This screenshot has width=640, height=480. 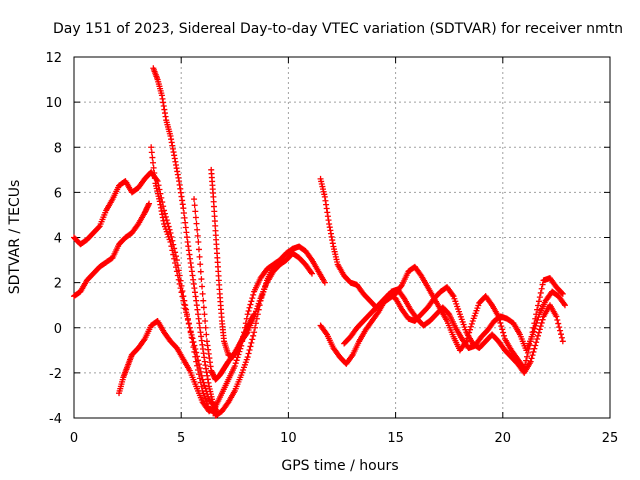 What do you see at coordinates (53, 103) in the screenshot?
I see `y-tick-label: 10` at bounding box center [53, 103].